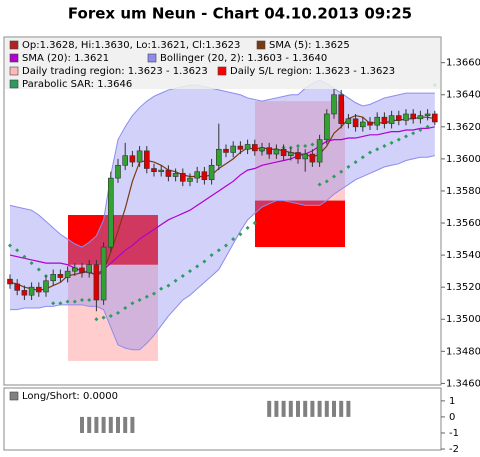  What do you see at coordinates (115, 71) in the screenshot?
I see `legend-label: Daily trading region: 1.3623 - 1.3623` at bounding box center [115, 71].